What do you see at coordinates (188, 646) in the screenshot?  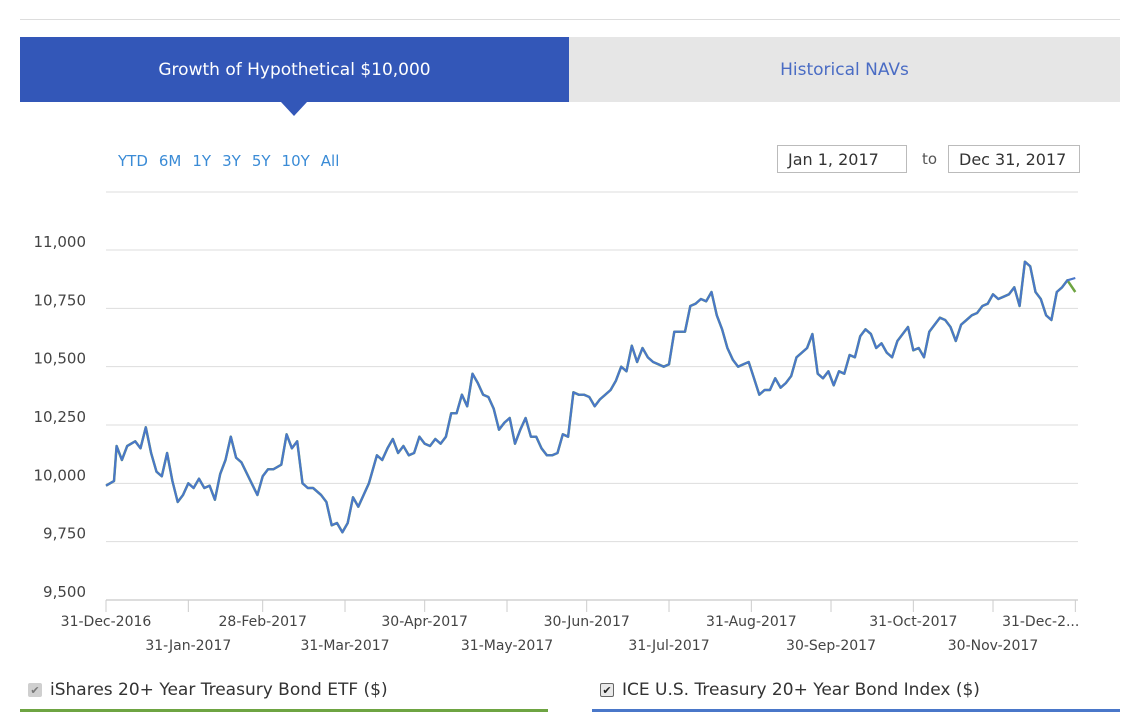 I see `x-tick-label: 31-Jan-2017` at bounding box center [188, 646].